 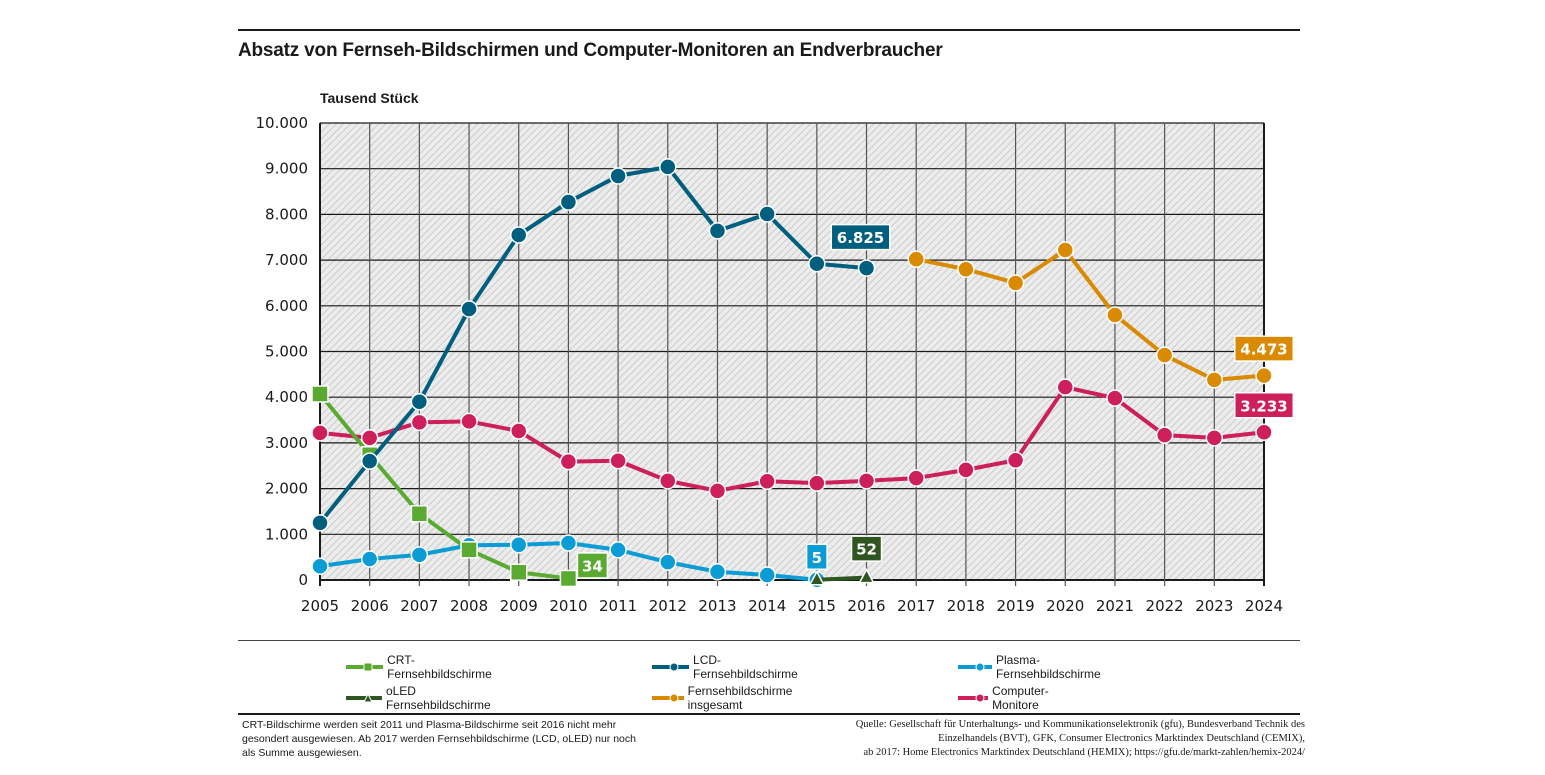 I want to click on legend-label: Fernsehbildschirme insgesamt, so click(x=740, y=698).